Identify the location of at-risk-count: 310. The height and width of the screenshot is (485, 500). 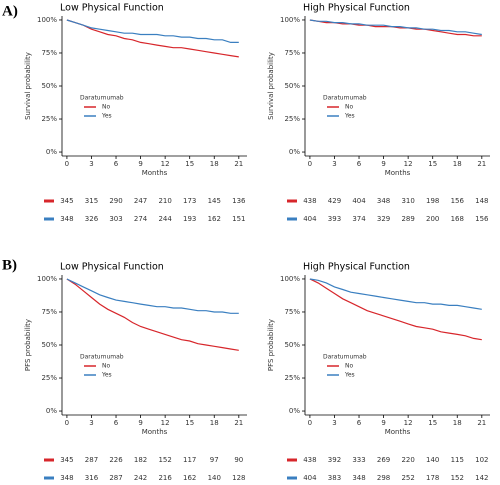
(407, 201).